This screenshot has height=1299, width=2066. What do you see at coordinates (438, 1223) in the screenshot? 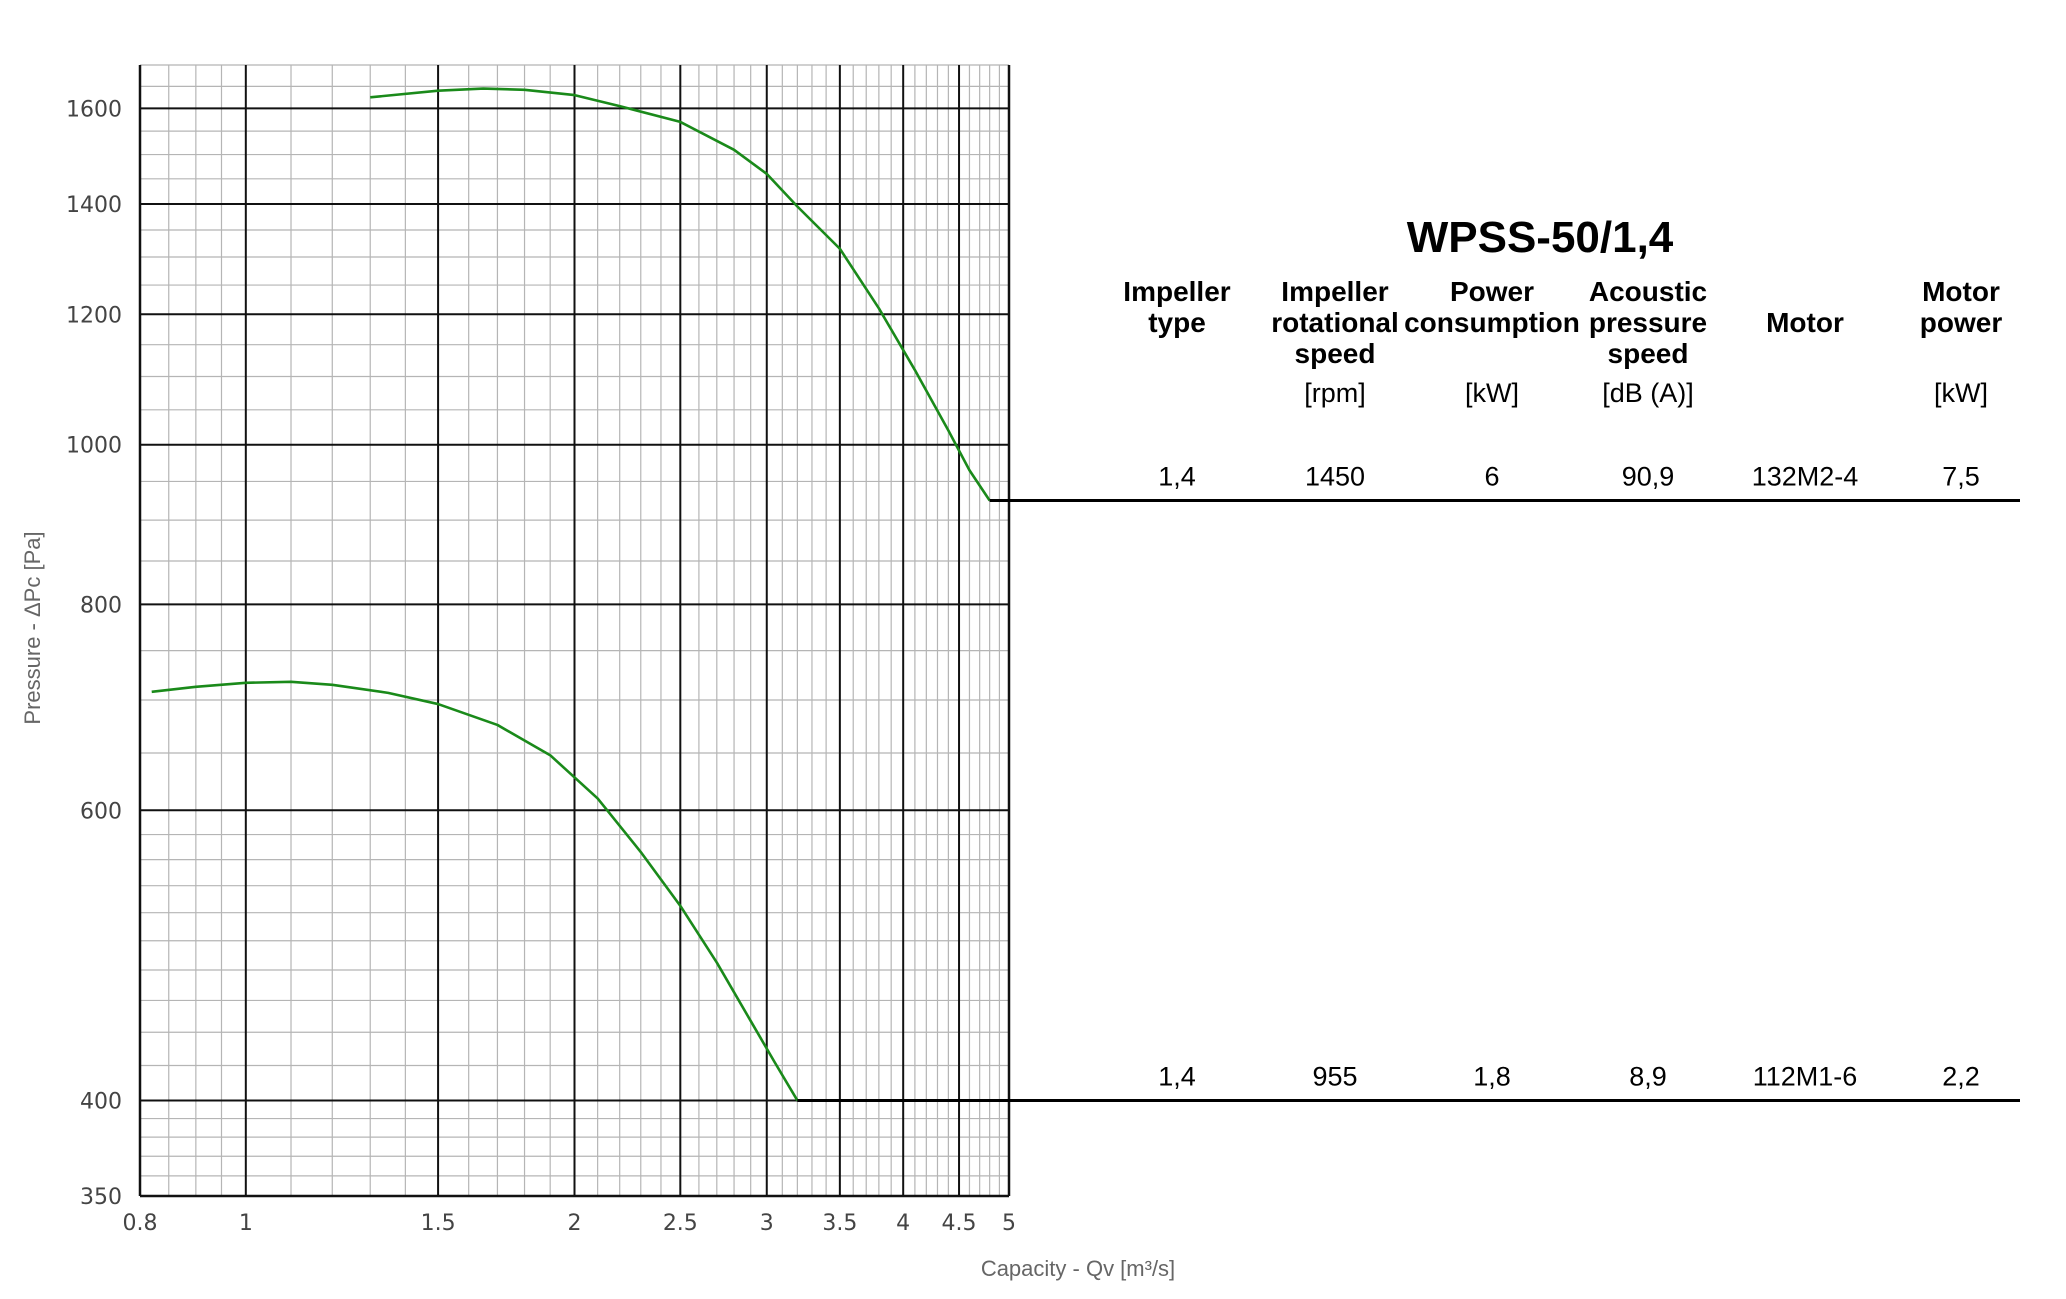
I see `x-tick-label: 1.5` at bounding box center [438, 1223].